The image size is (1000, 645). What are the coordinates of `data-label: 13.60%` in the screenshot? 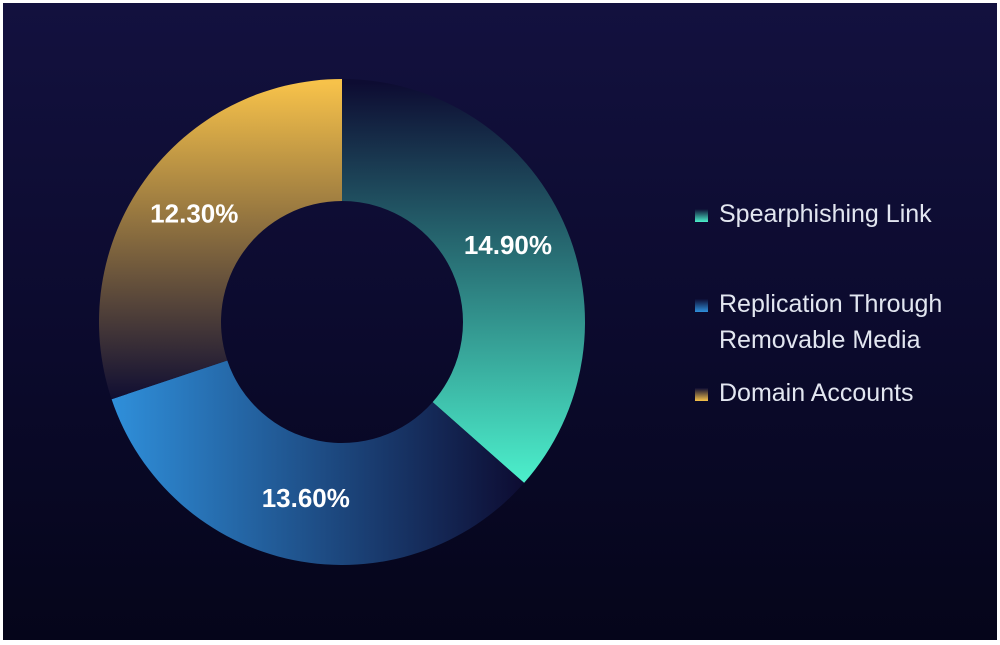 It's located at (306, 498).